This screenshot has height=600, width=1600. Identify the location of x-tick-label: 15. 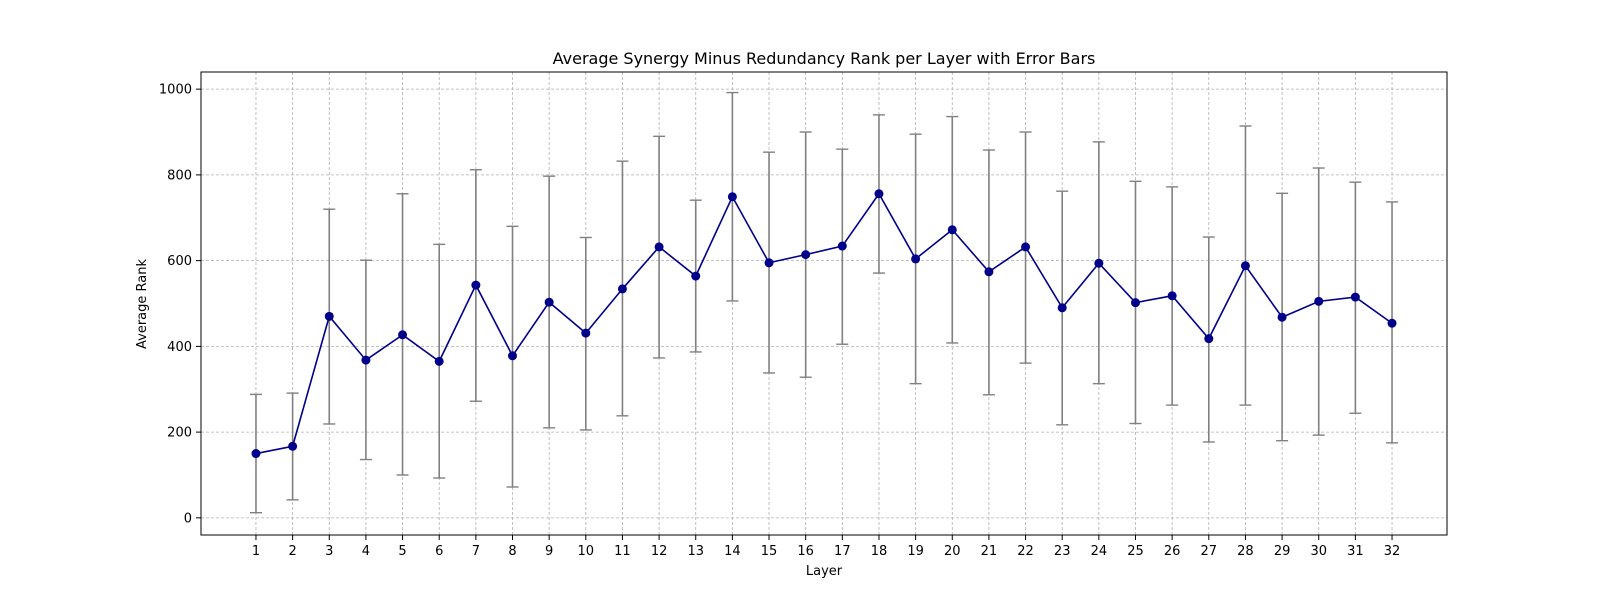
(769, 551).